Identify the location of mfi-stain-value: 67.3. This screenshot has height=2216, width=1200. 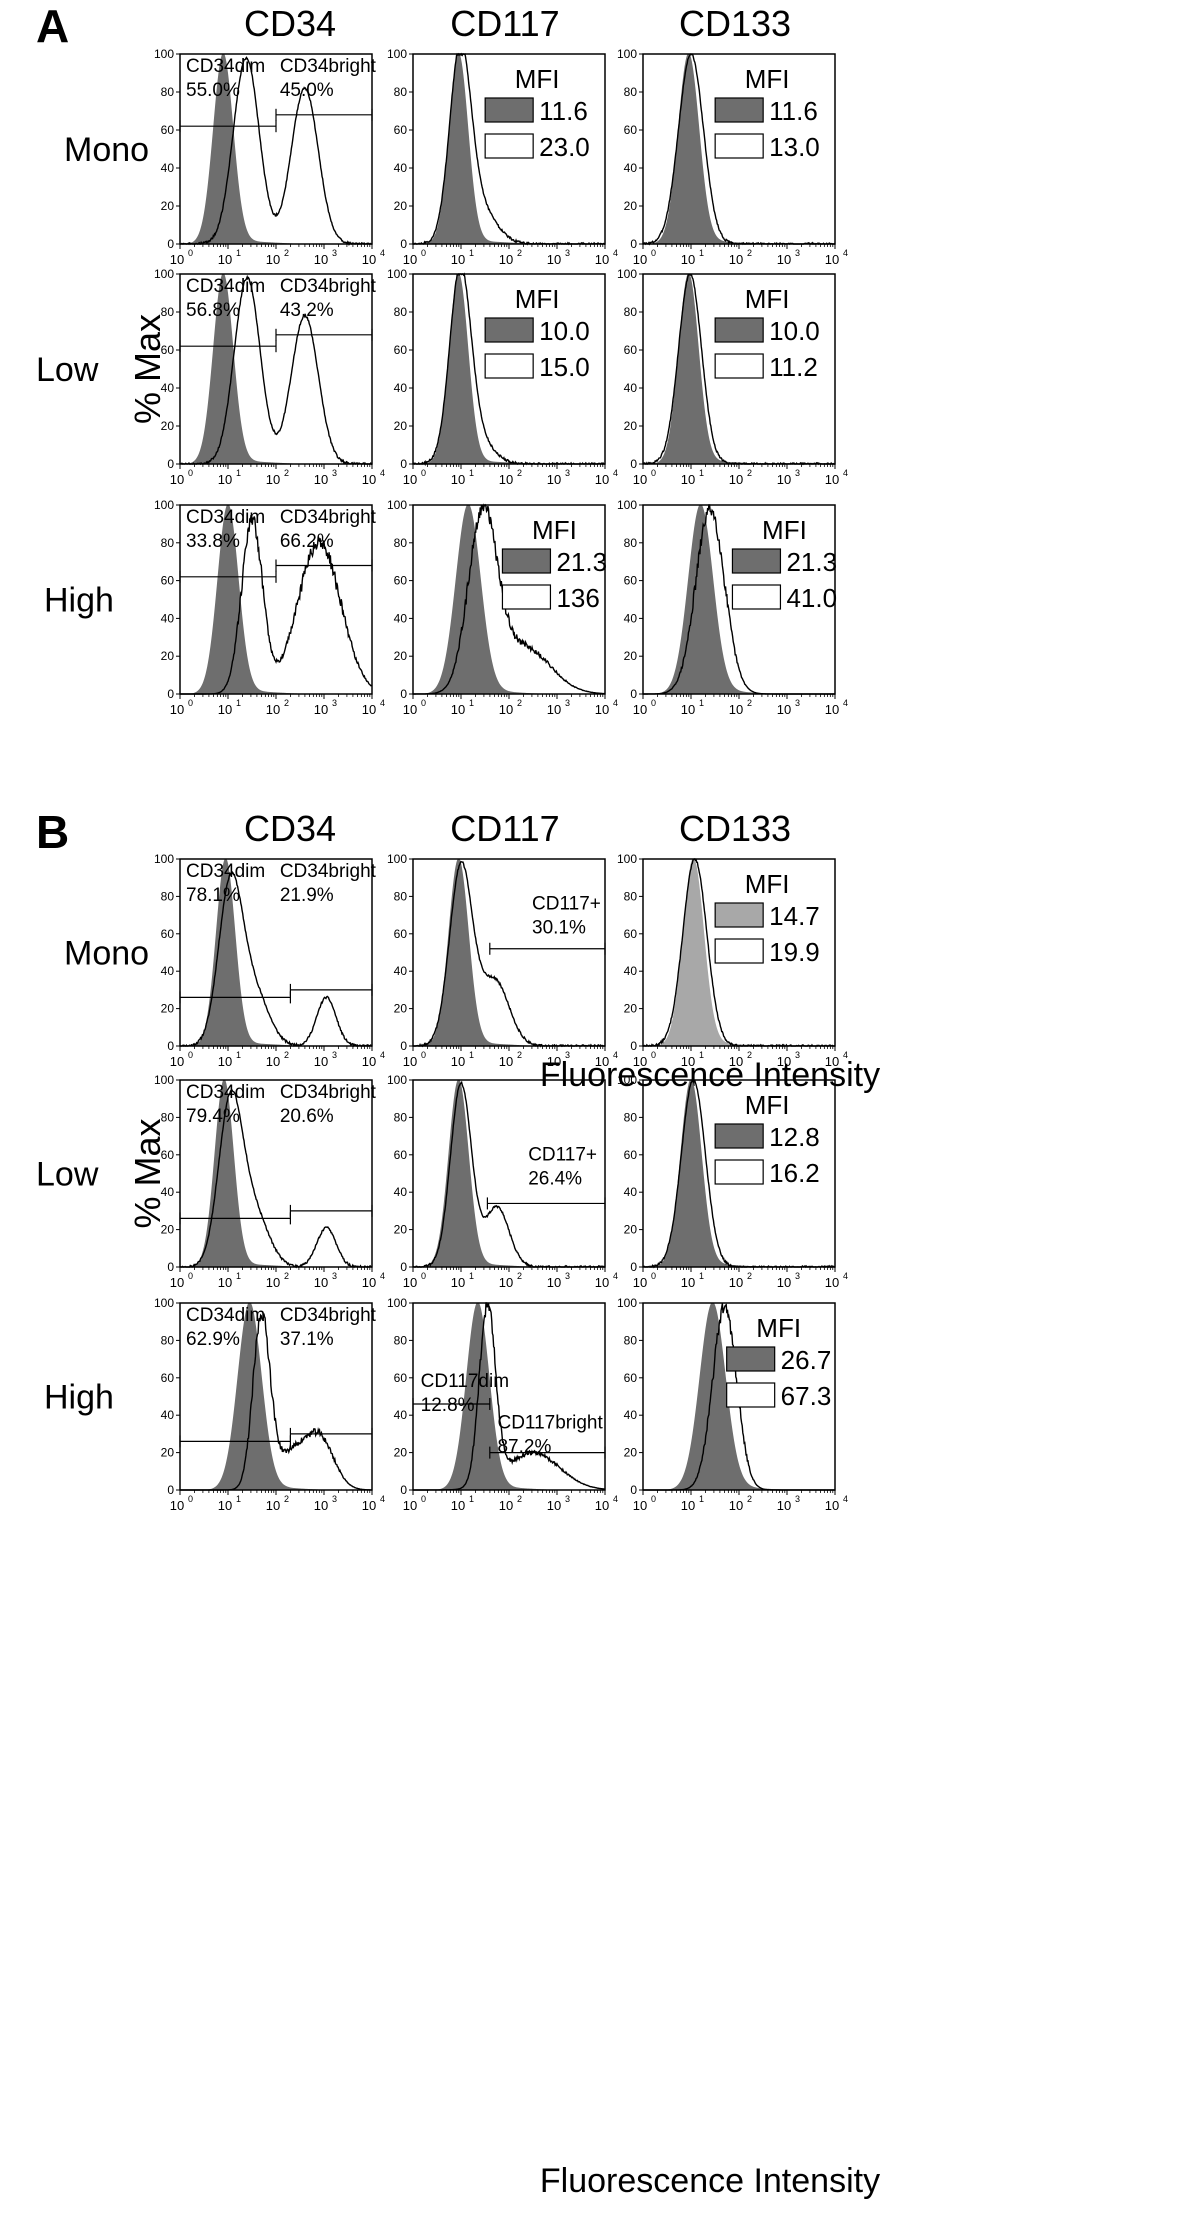
(806, 1396).